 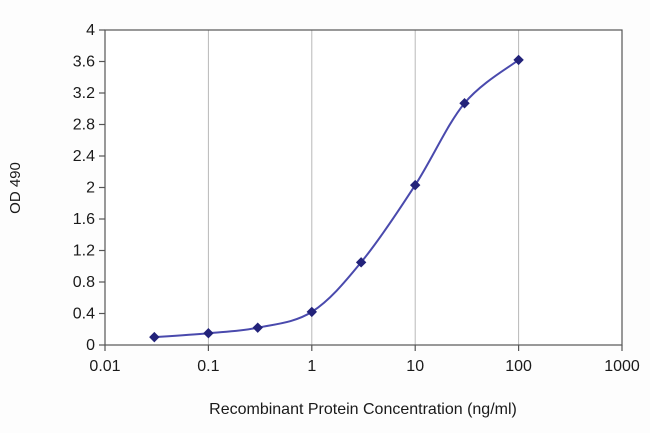 I want to click on y-axis-title: OD 490, so click(x=15, y=188).